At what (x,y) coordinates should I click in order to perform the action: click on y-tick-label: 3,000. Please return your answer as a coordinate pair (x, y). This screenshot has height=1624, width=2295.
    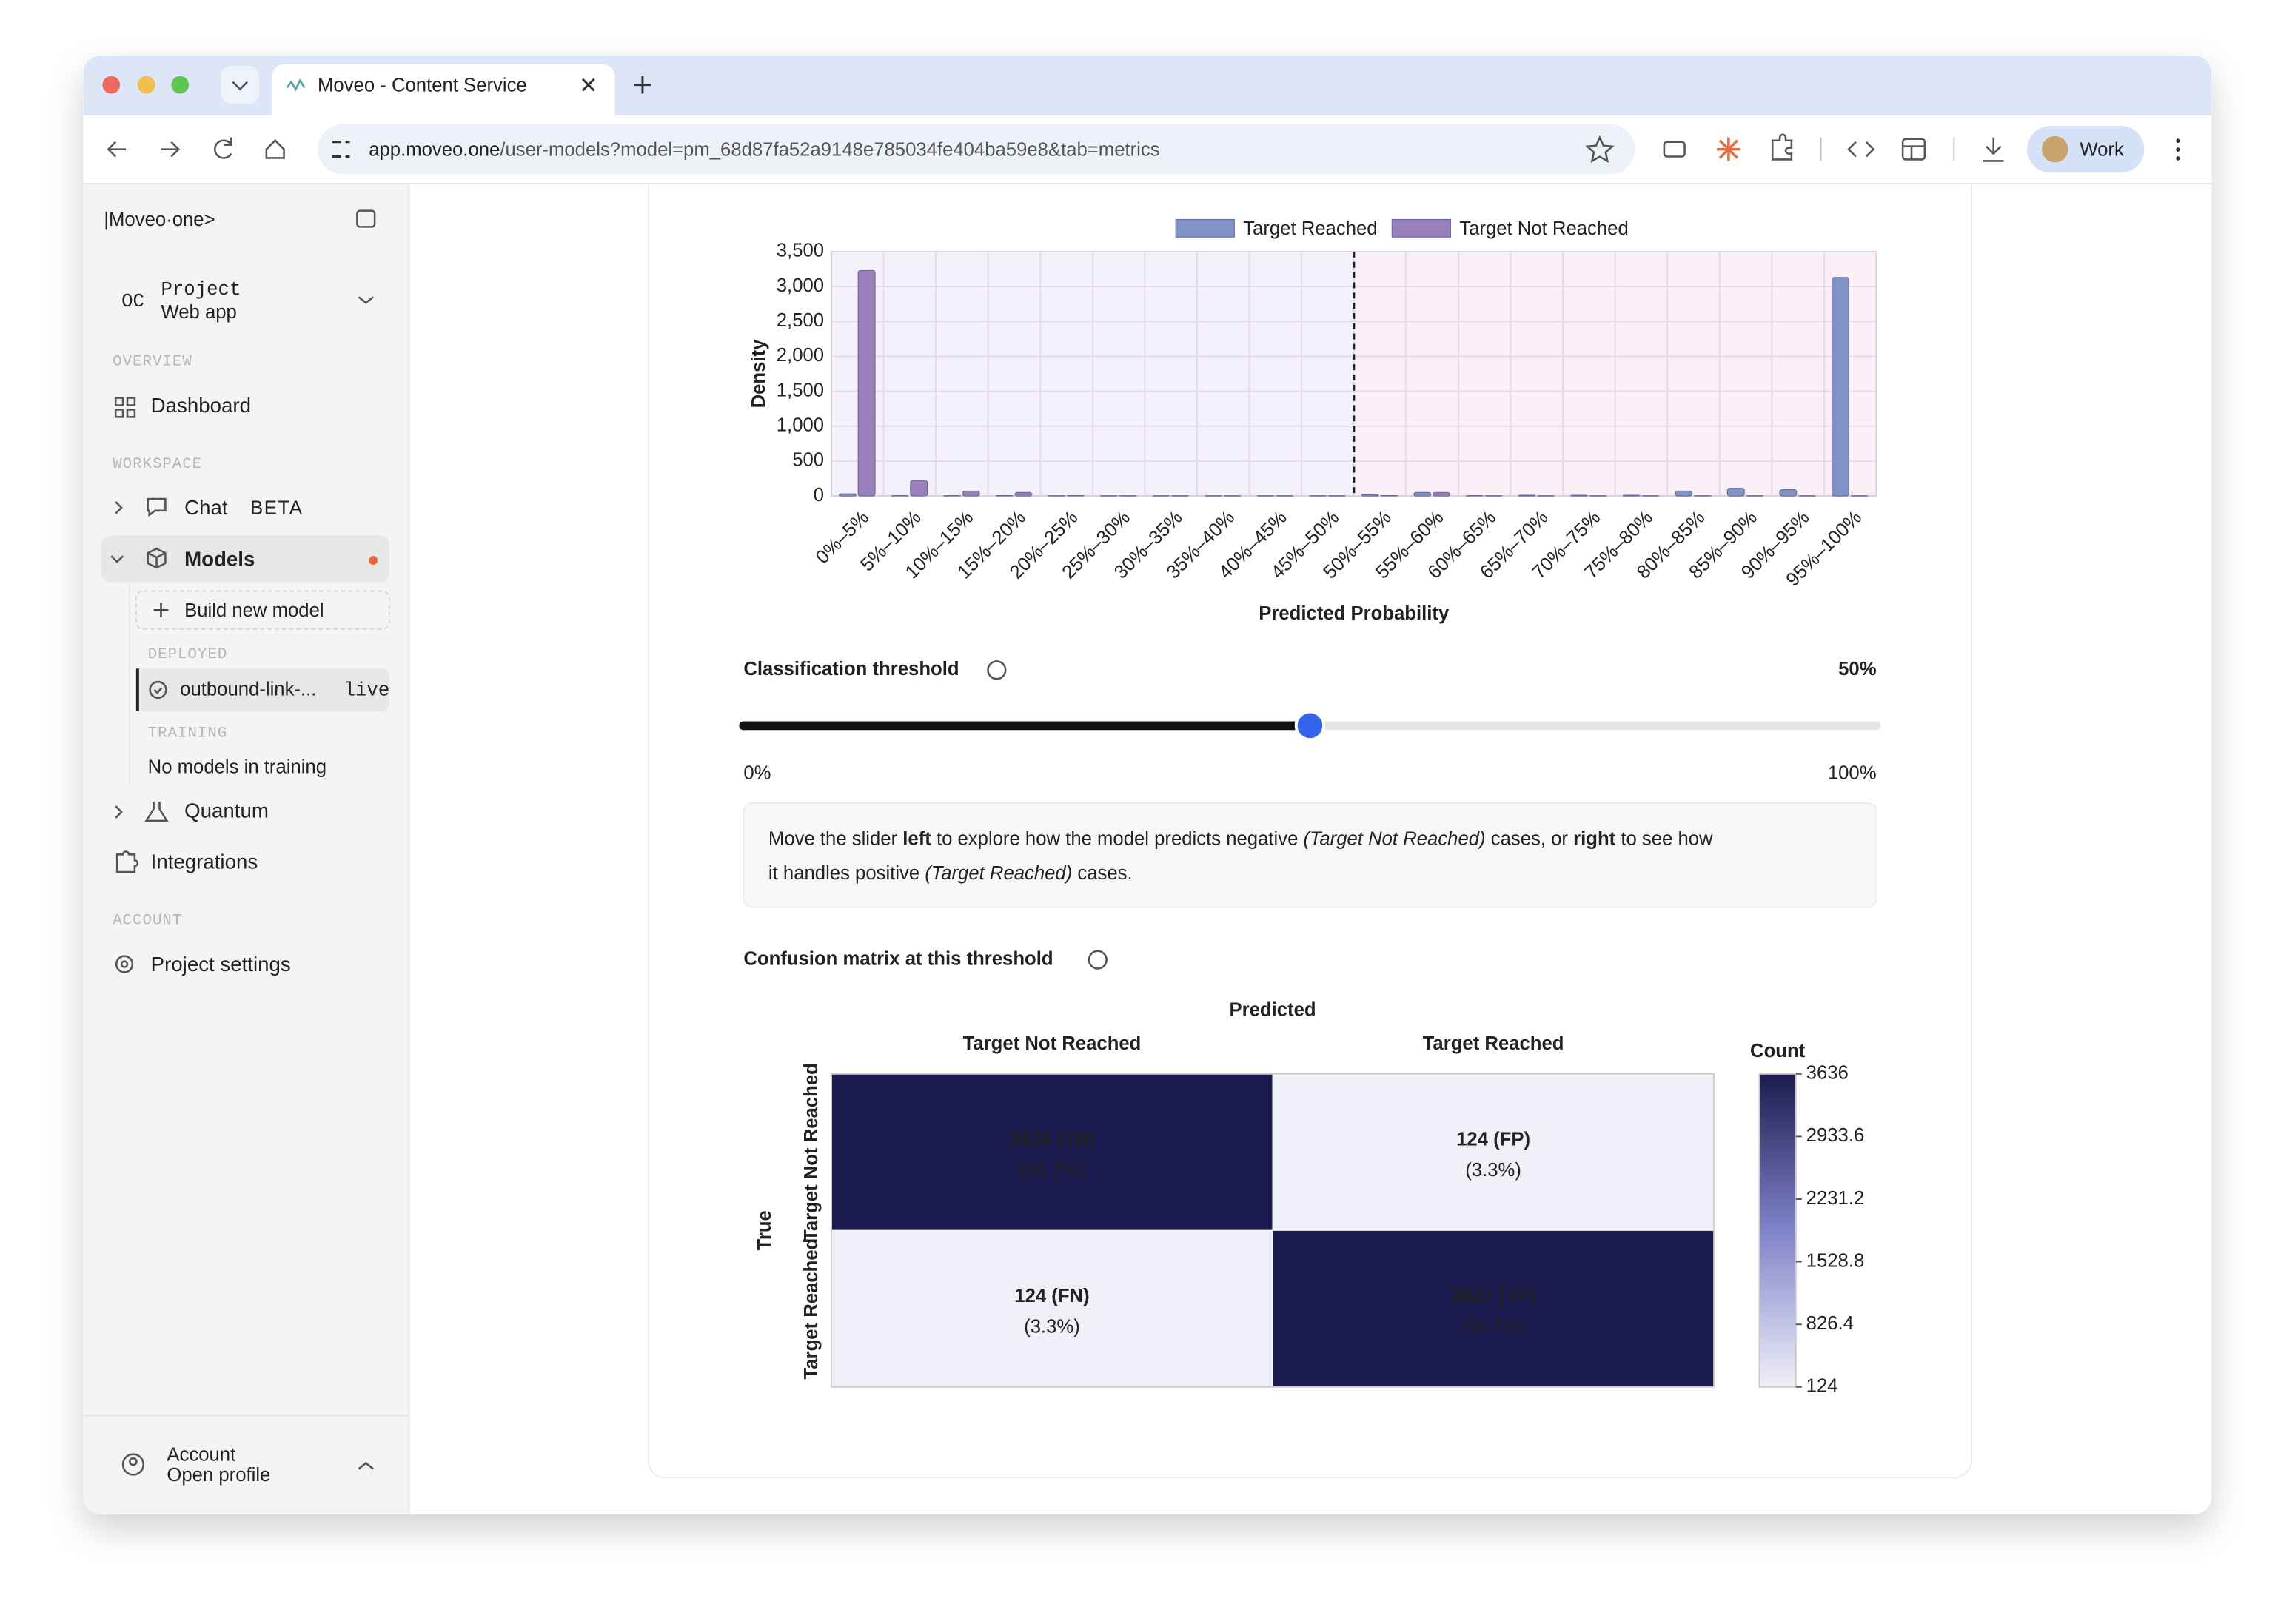
    Looking at the image, I should click on (800, 285).